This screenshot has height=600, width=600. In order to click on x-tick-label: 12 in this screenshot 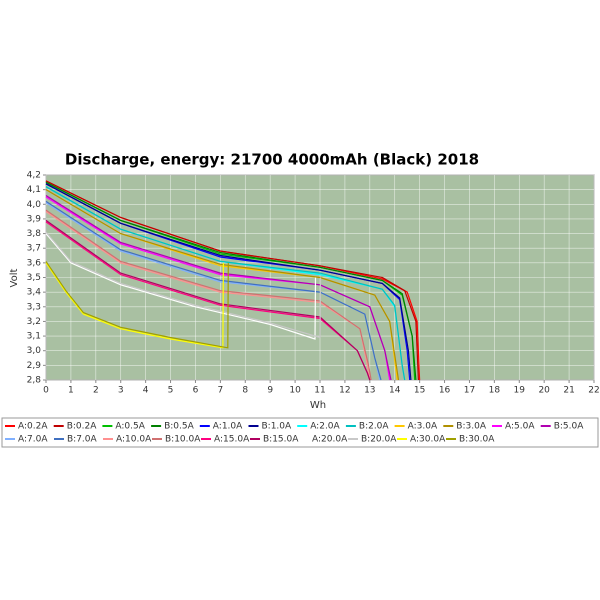, I will do `click(344, 391)`.